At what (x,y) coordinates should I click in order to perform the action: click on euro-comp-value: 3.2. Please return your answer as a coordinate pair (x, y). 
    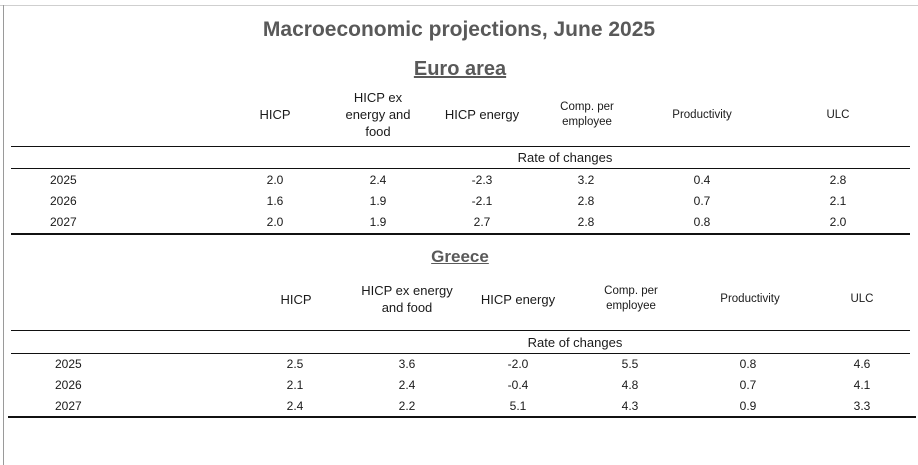
    Looking at the image, I should click on (586, 180).